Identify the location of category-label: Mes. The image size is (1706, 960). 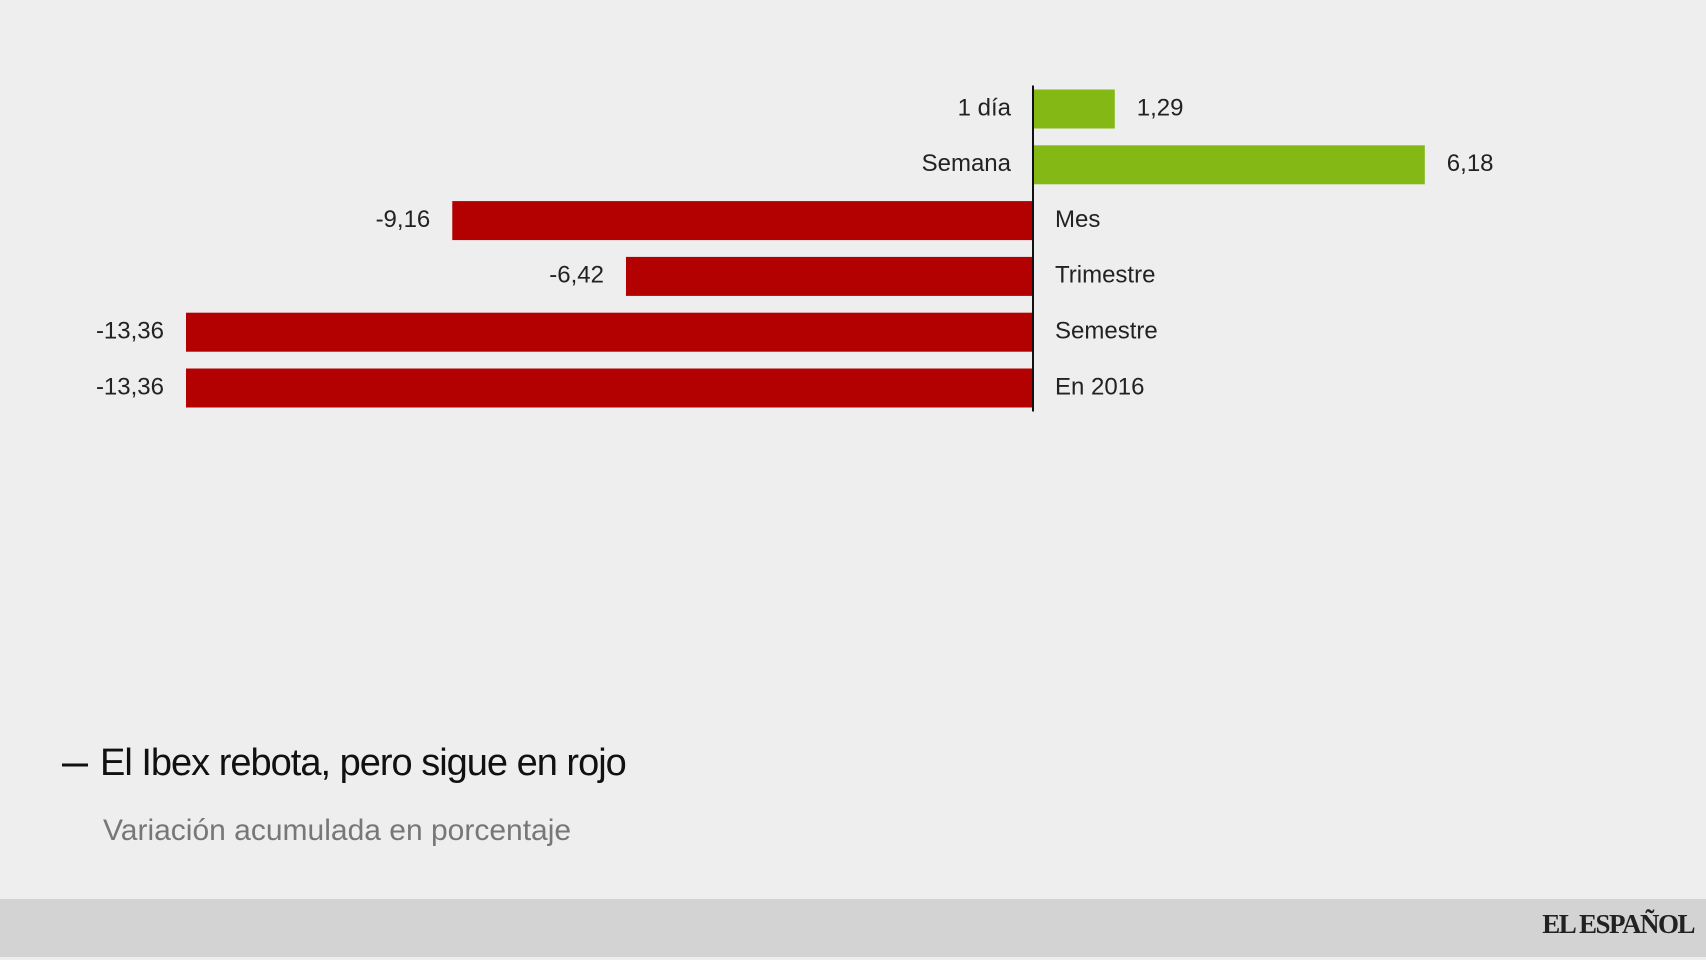
(1077, 219).